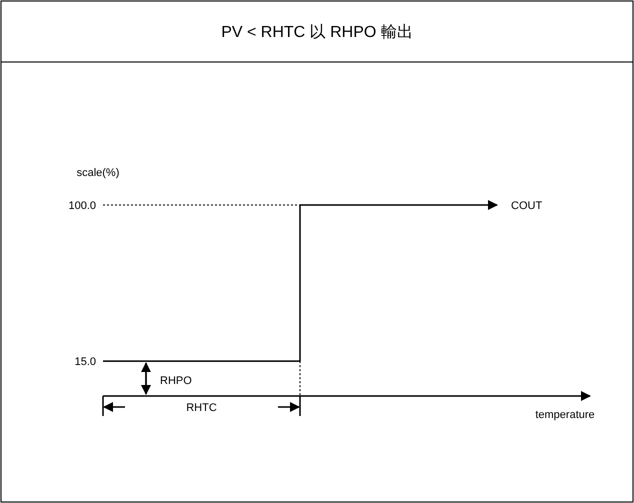 This screenshot has width=634, height=503. Describe the element at coordinates (526, 206) in the screenshot. I see `series-label: COUT` at that location.